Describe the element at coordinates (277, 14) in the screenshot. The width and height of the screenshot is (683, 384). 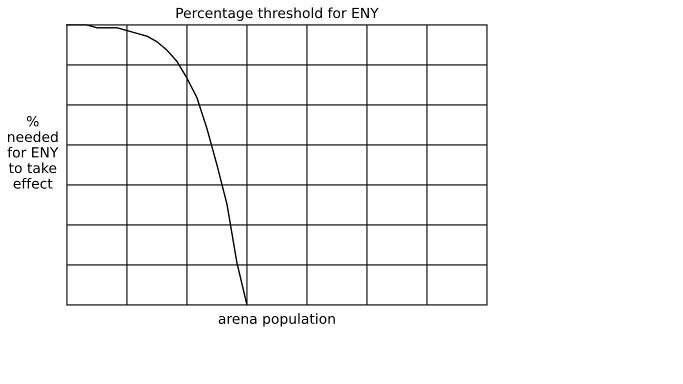
I see `chart-title: Percentage threshold for ENY` at that location.